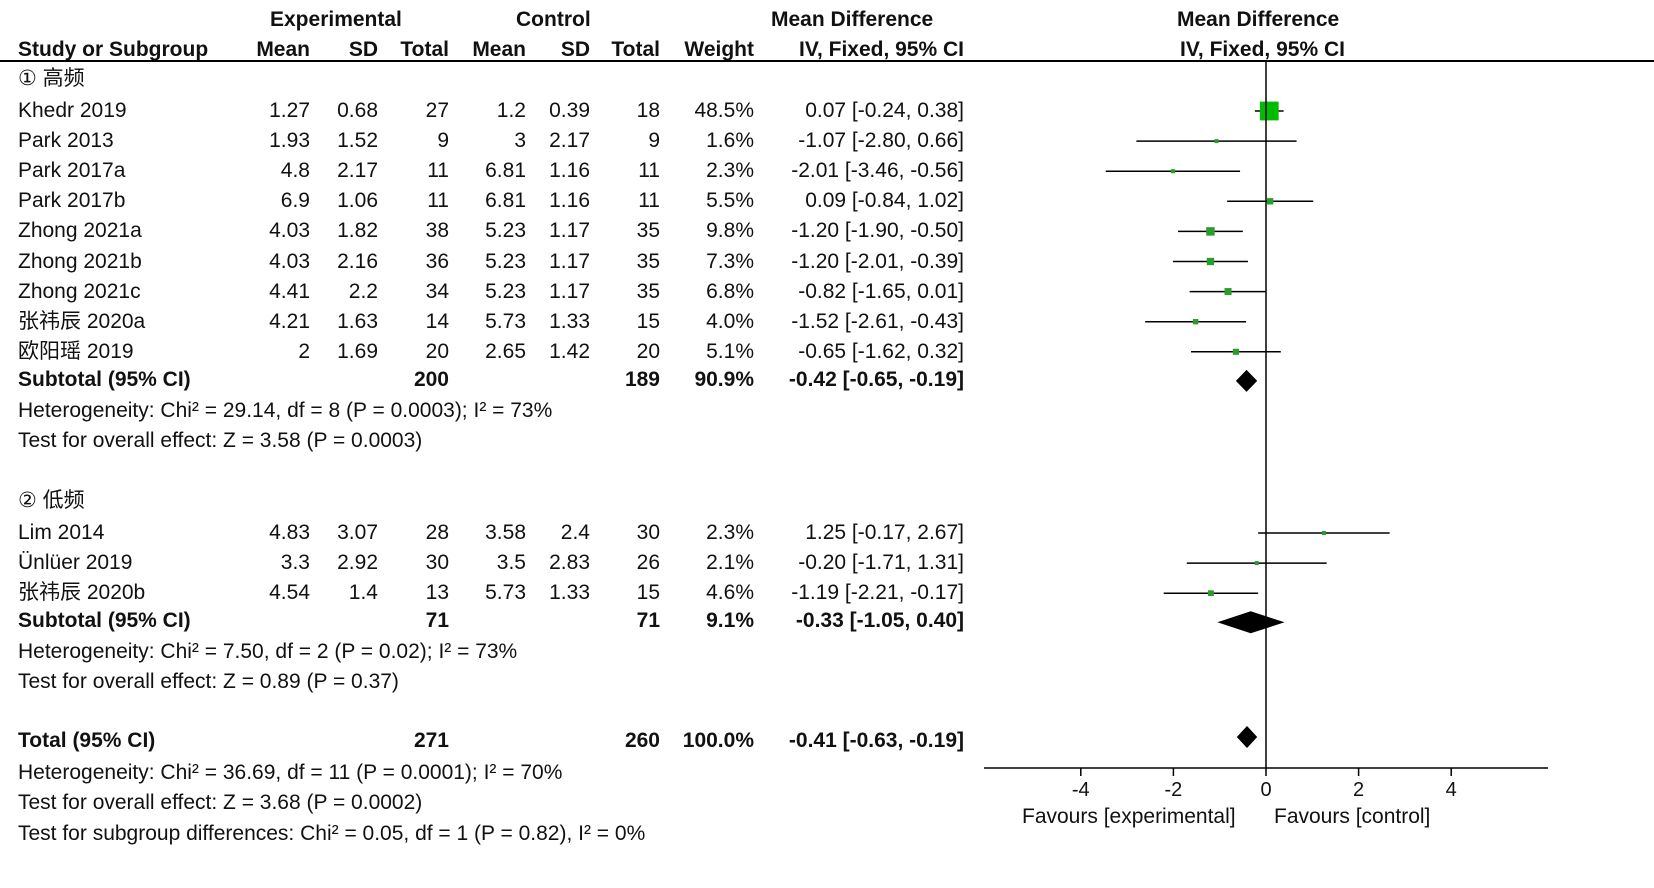  I want to click on col-ctl-mean: Mean, so click(499, 49).